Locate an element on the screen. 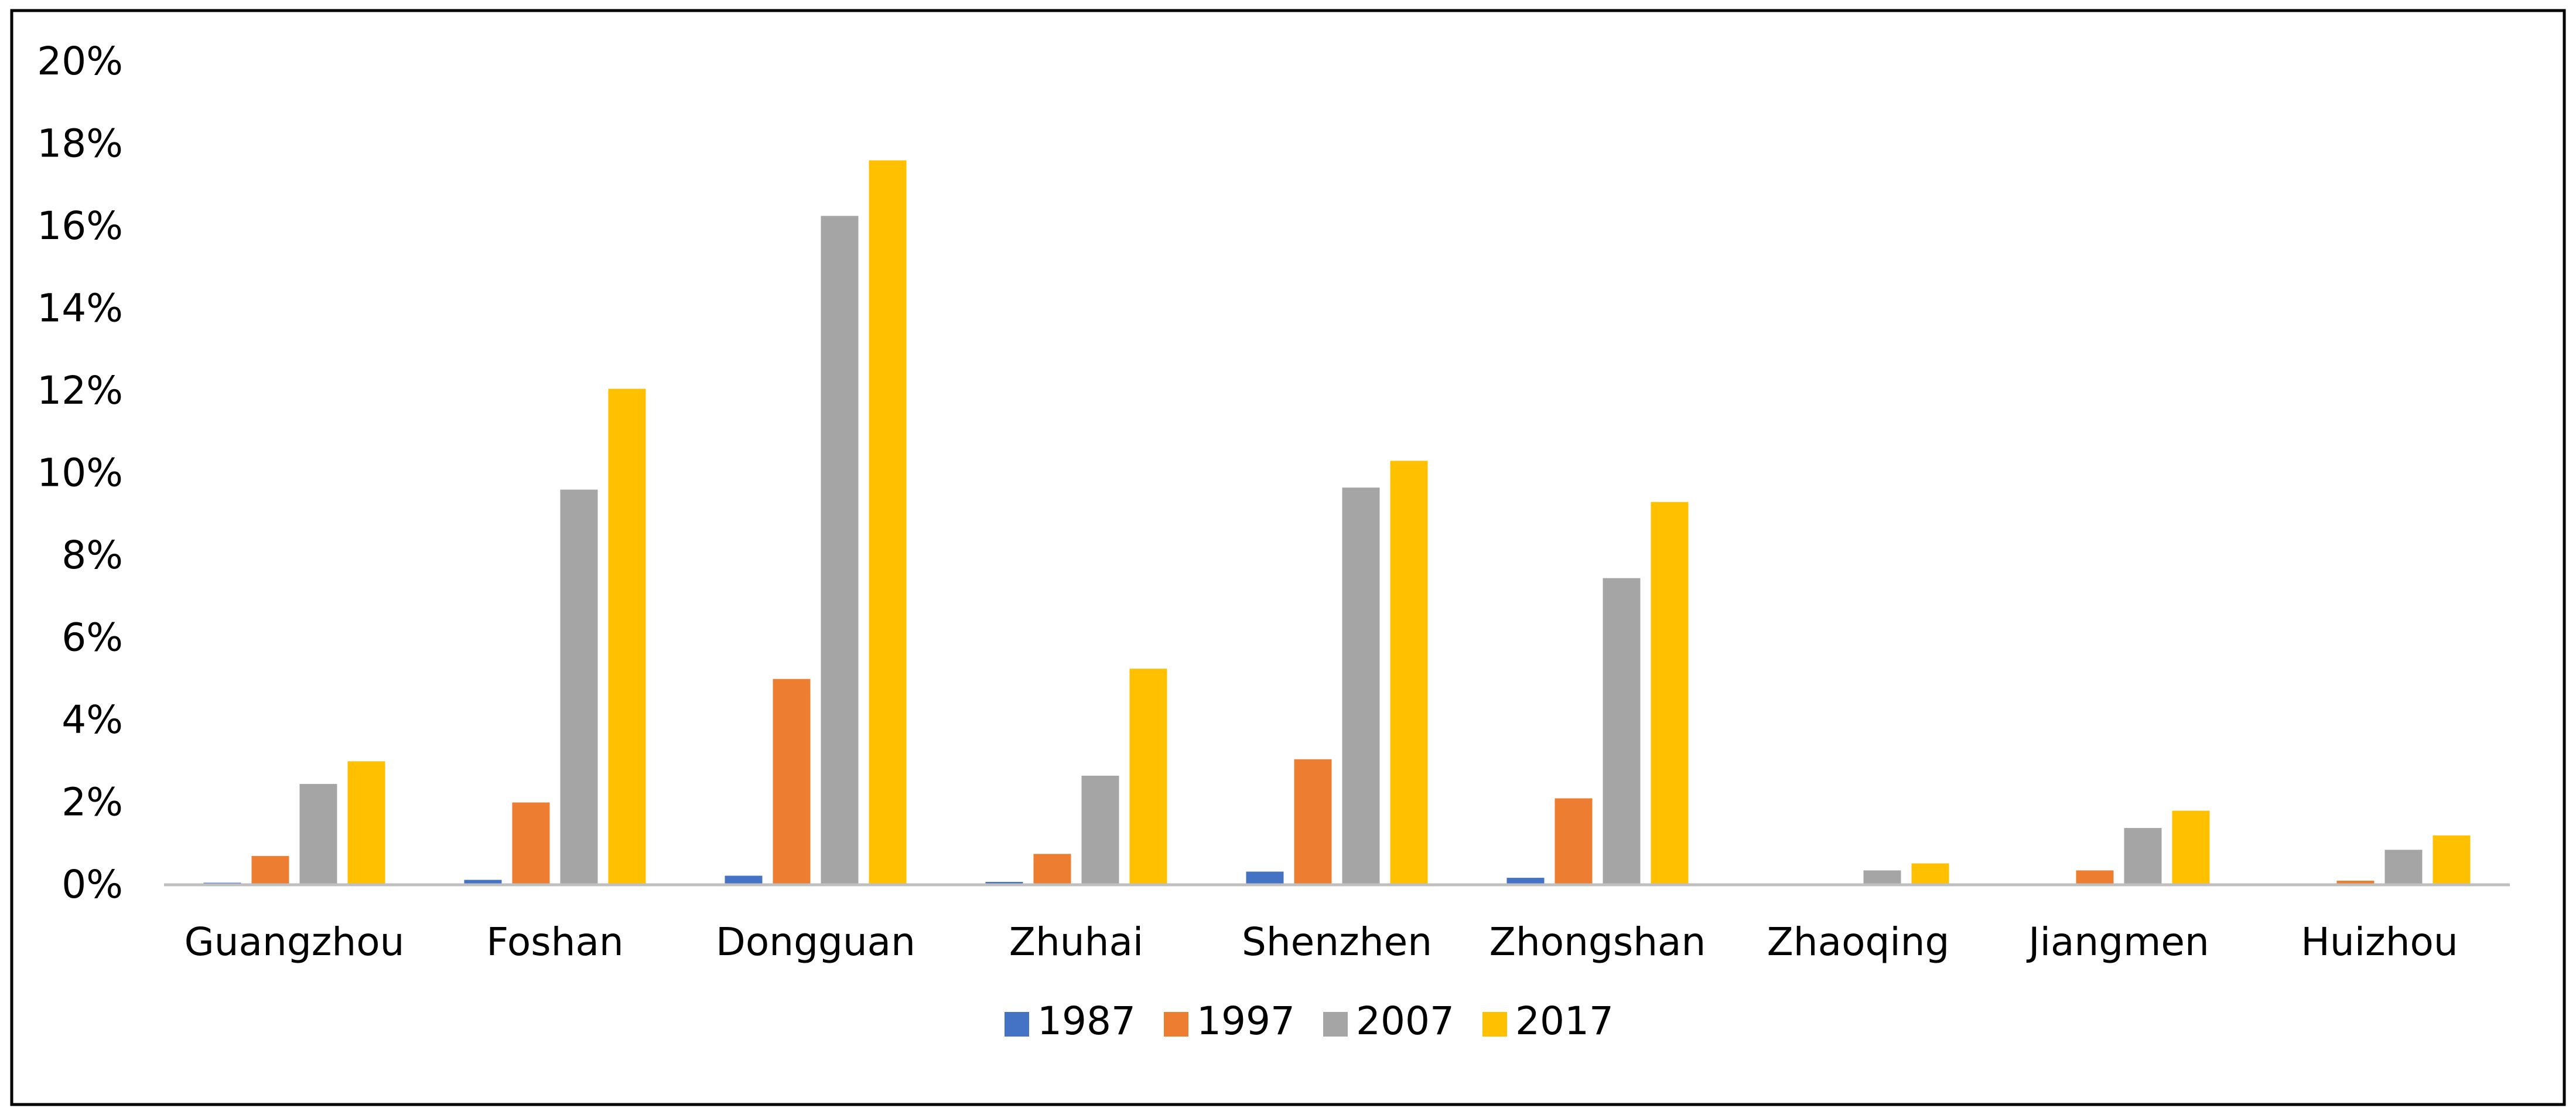 This screenshot has height=1118, width=2576. y-tick-label: 14% is located at coordinates (80, 309).